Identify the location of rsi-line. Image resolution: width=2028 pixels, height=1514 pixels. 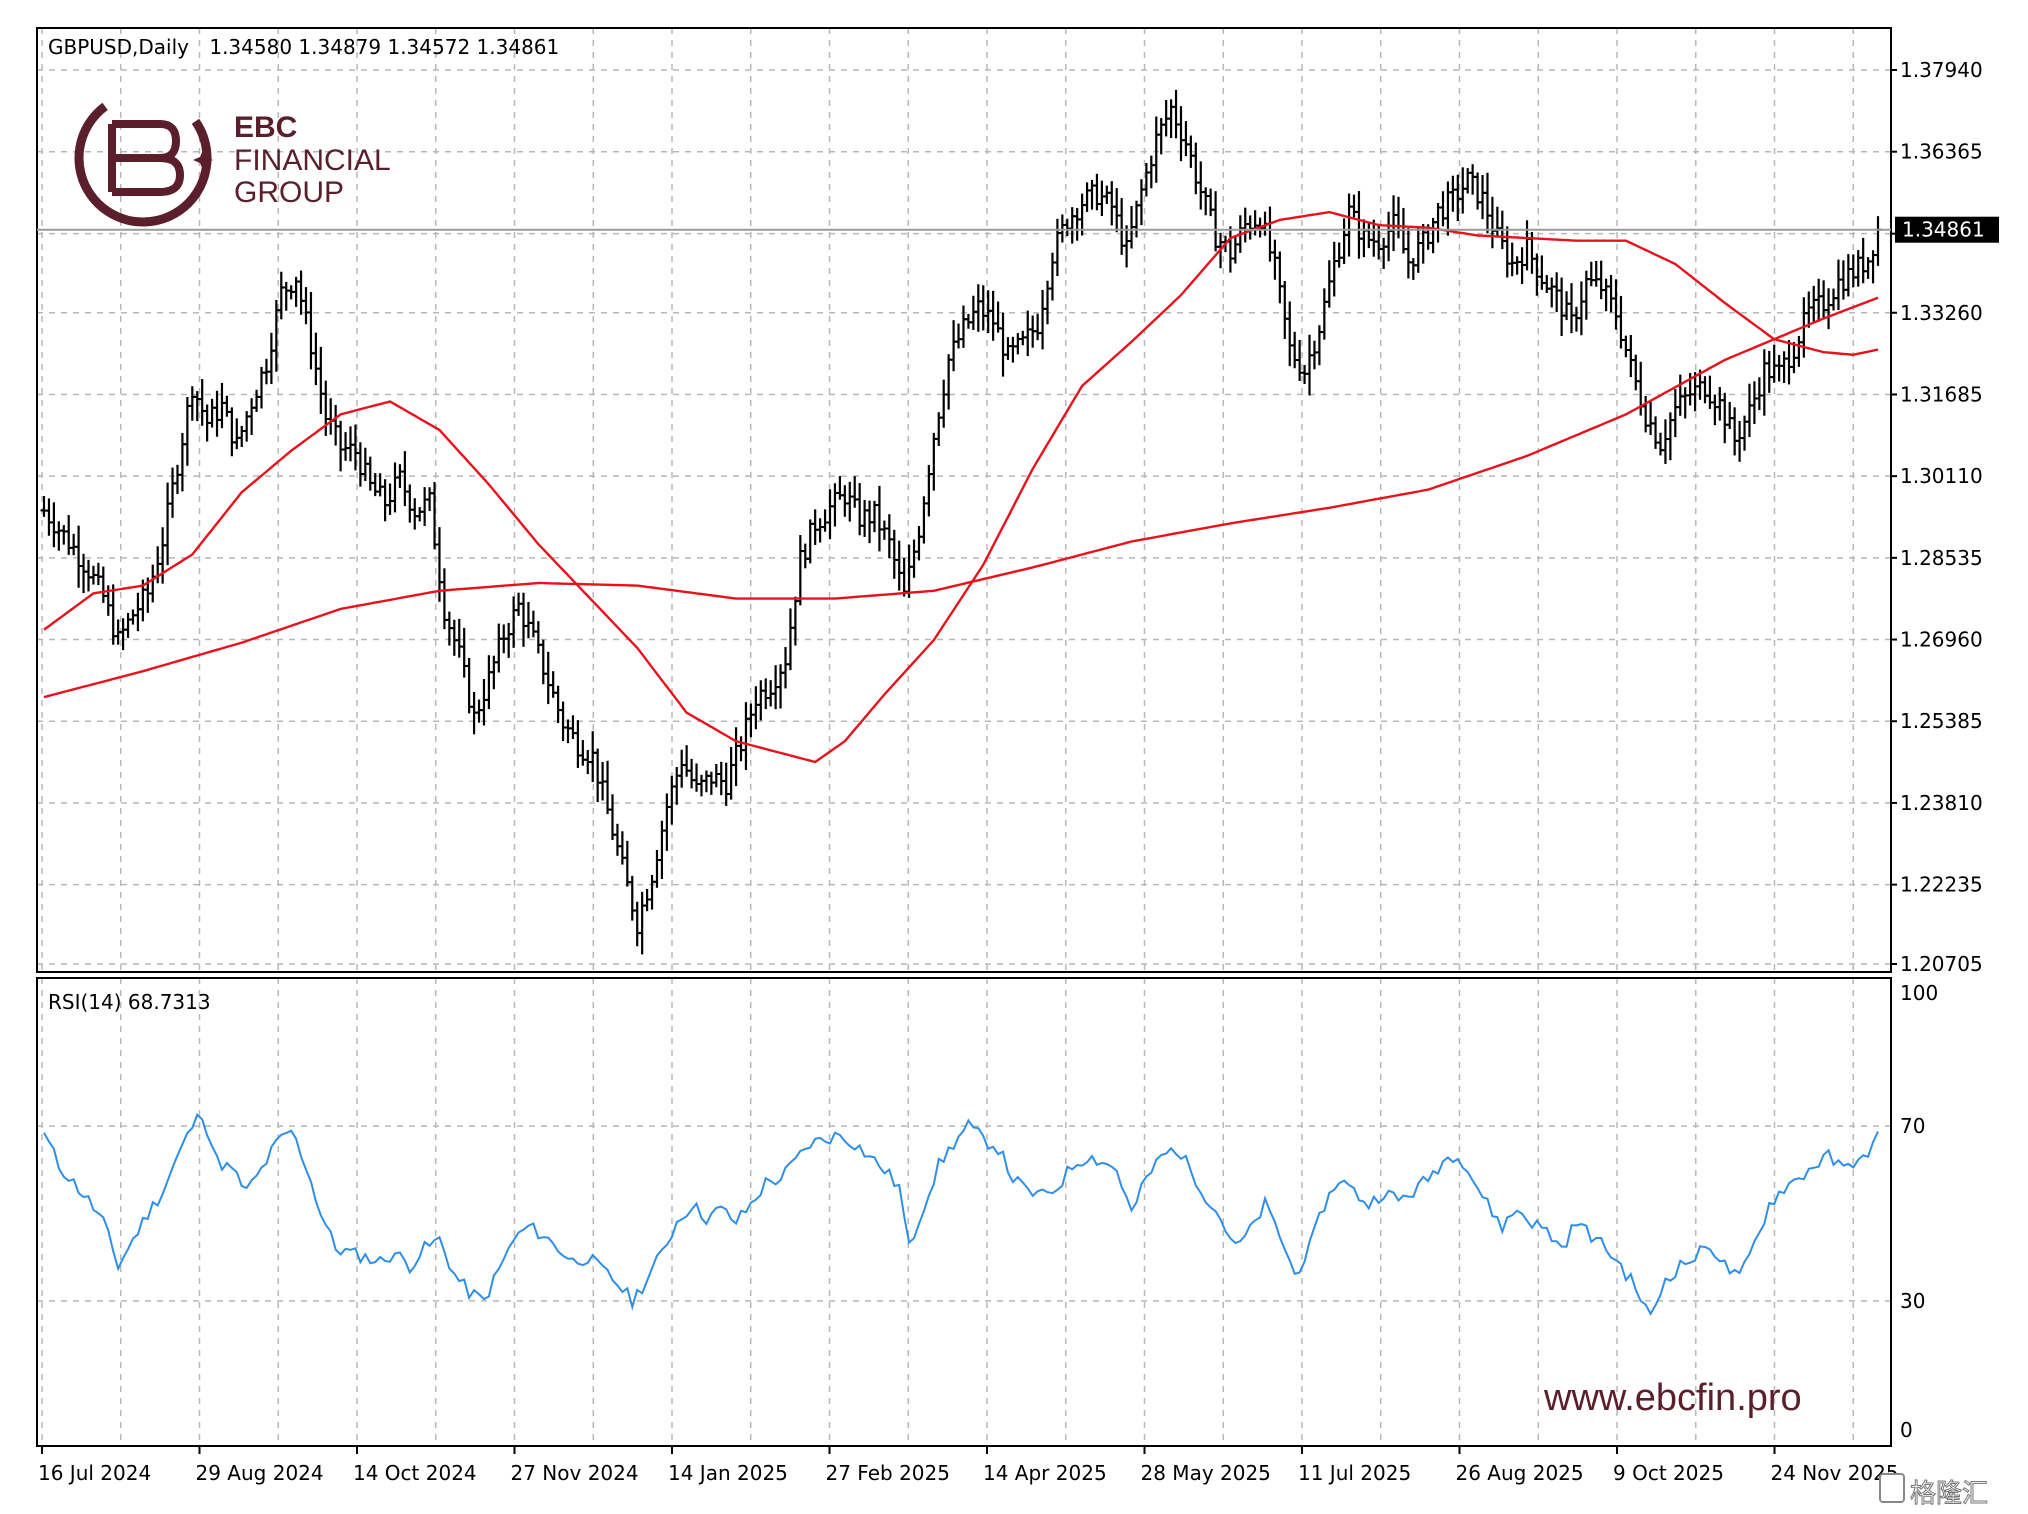
(961, 1214).